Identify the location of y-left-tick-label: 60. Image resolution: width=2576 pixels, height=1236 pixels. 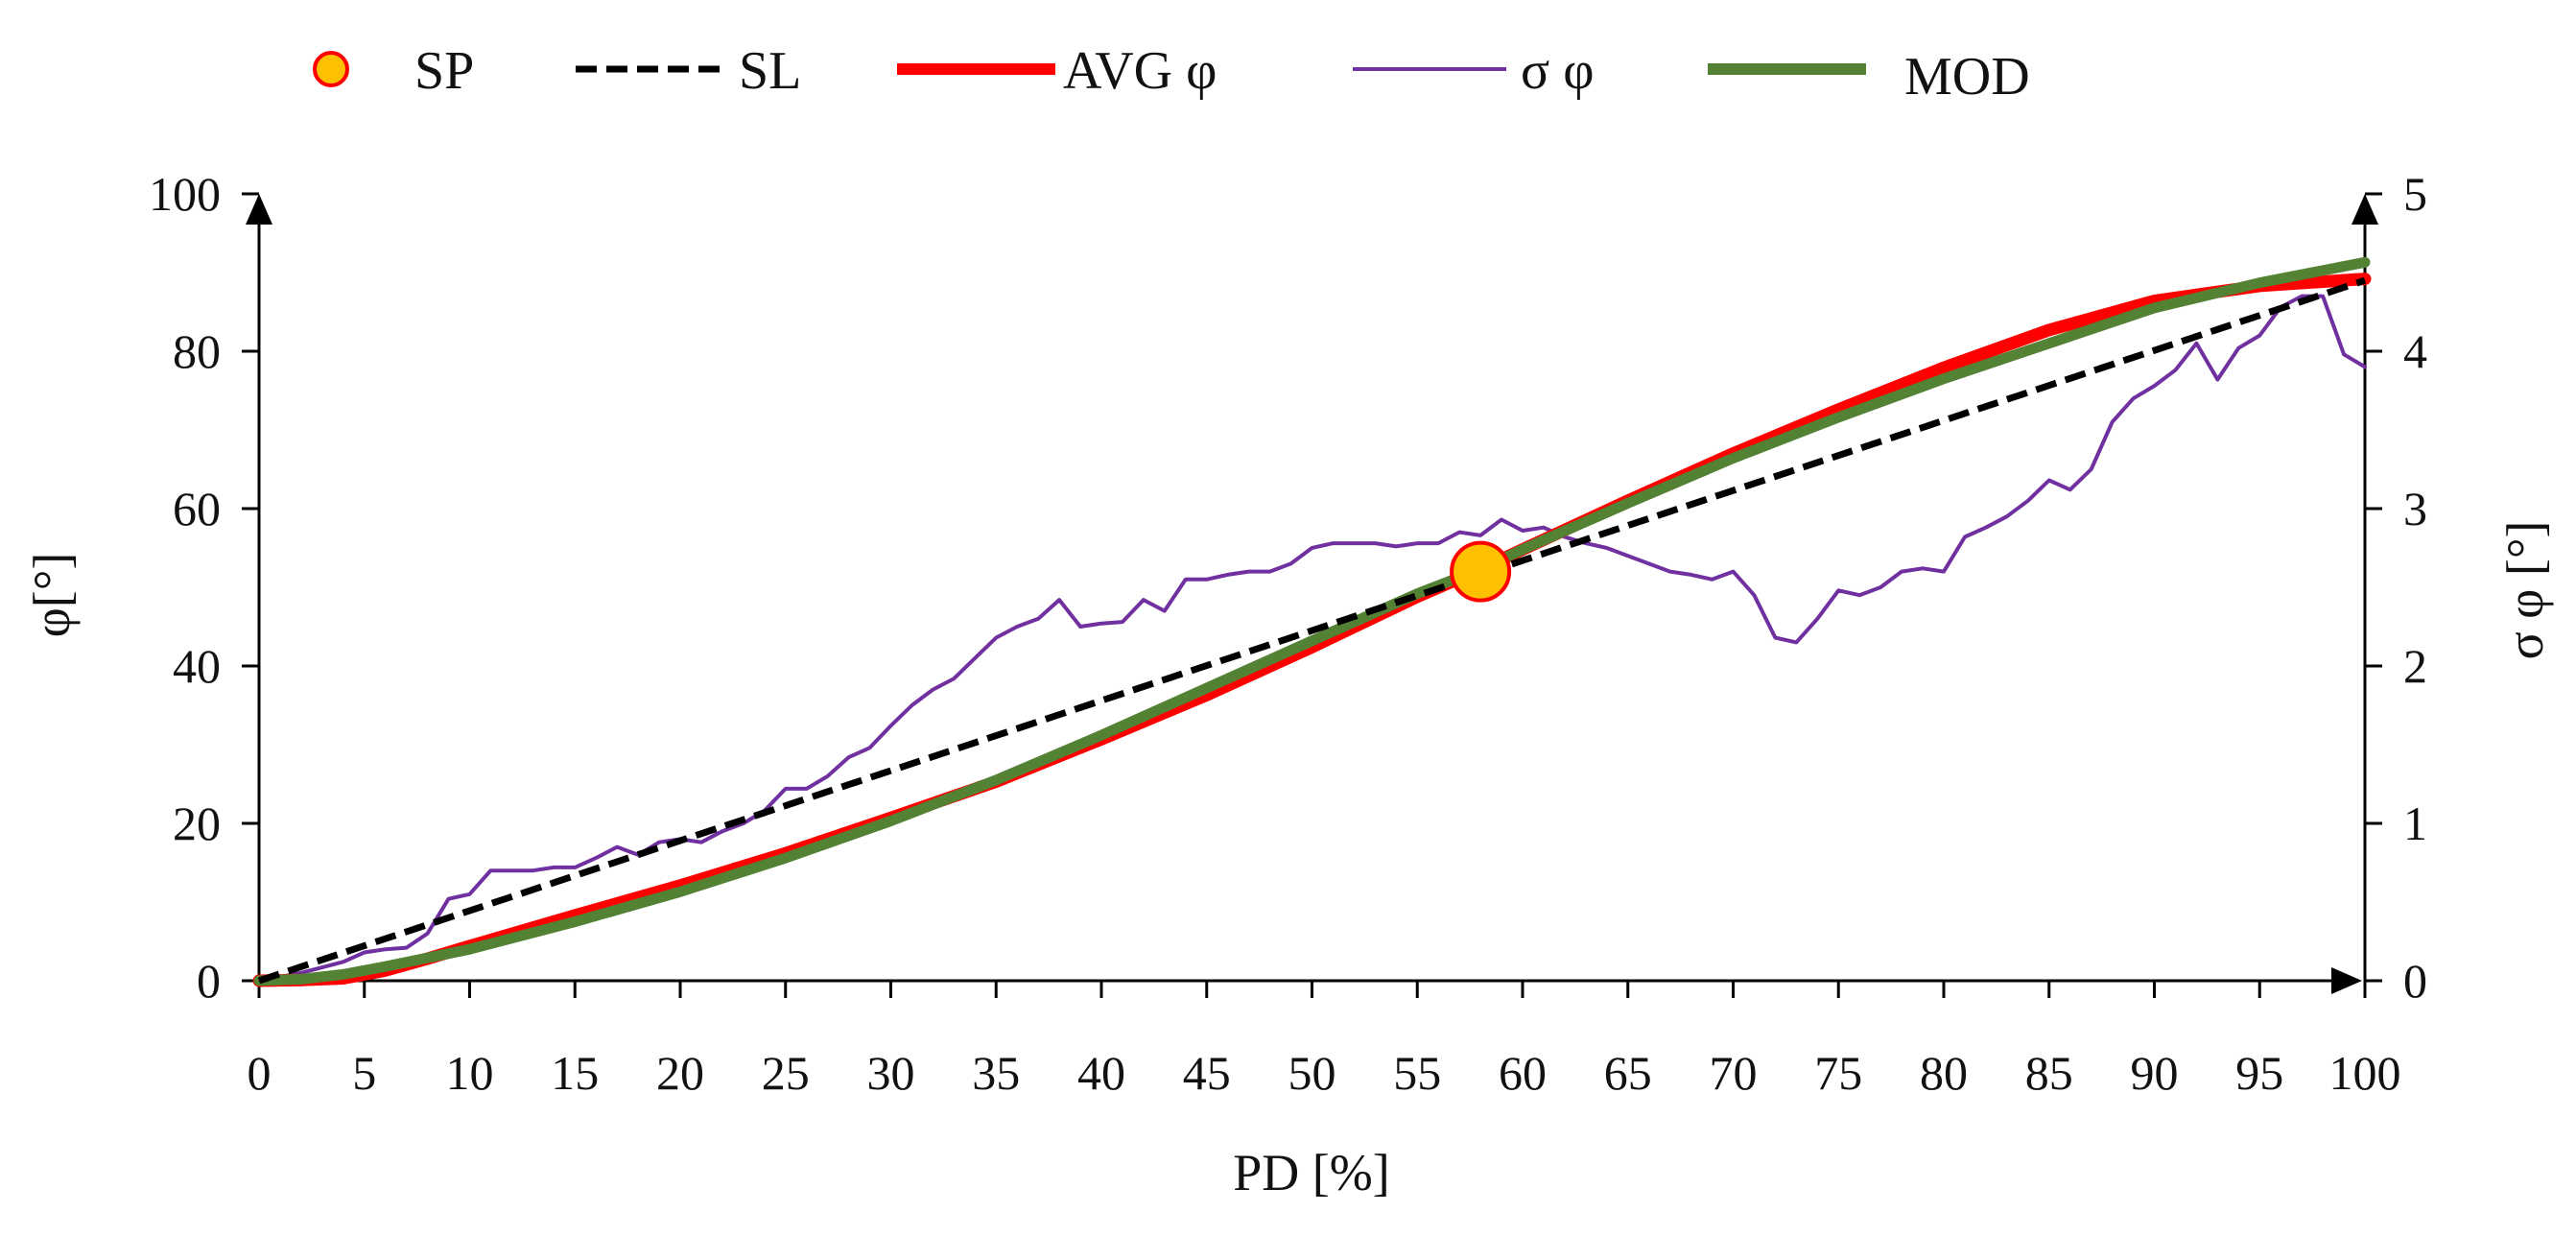
(197, 508).